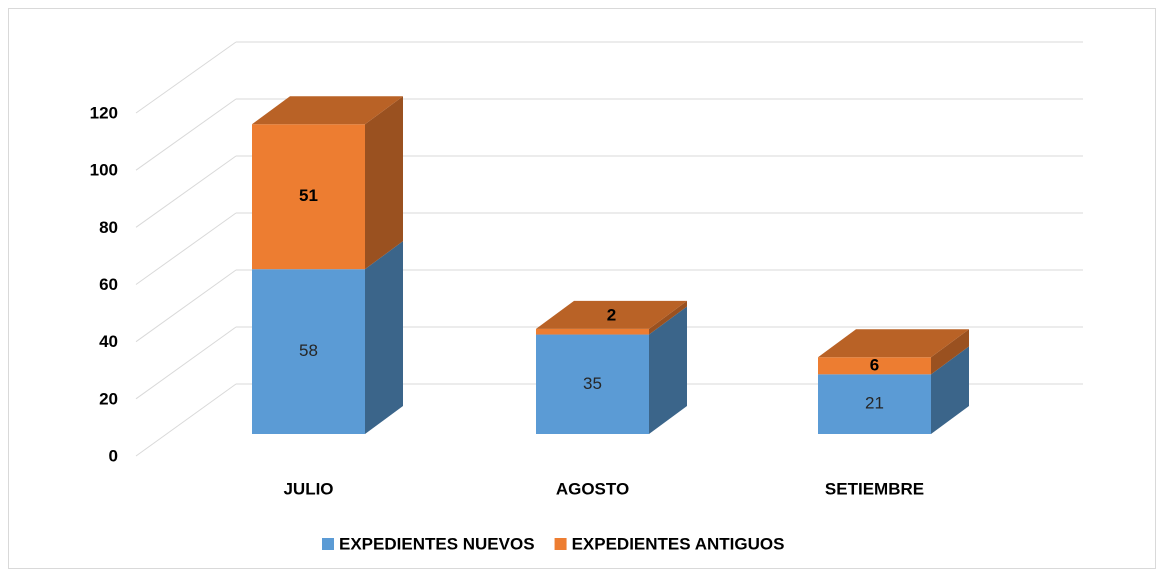 The width and height of the screenshot is (1164, 577). I want to click on data-label: 6, so click(874, 364).